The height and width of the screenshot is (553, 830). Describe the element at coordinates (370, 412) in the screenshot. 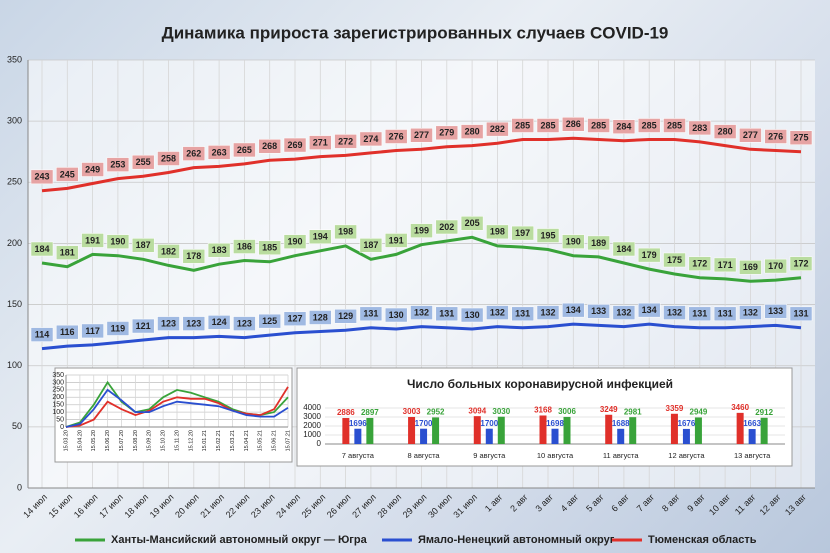

I see `data-label: 2897` at that location.